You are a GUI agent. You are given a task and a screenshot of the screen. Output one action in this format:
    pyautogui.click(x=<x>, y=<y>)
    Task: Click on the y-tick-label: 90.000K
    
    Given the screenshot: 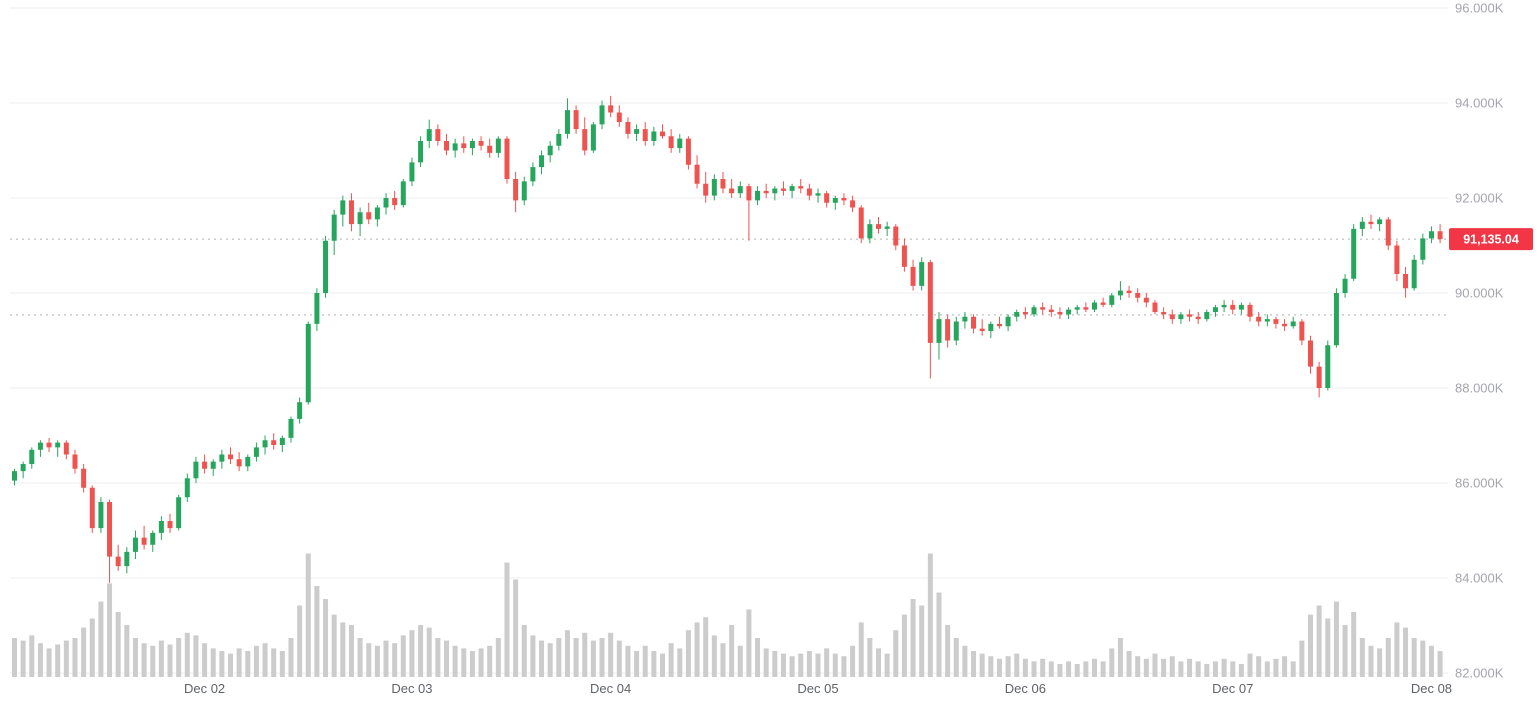 What is the action you would take?
    pyautogui.click(x=1479, y=293)
    